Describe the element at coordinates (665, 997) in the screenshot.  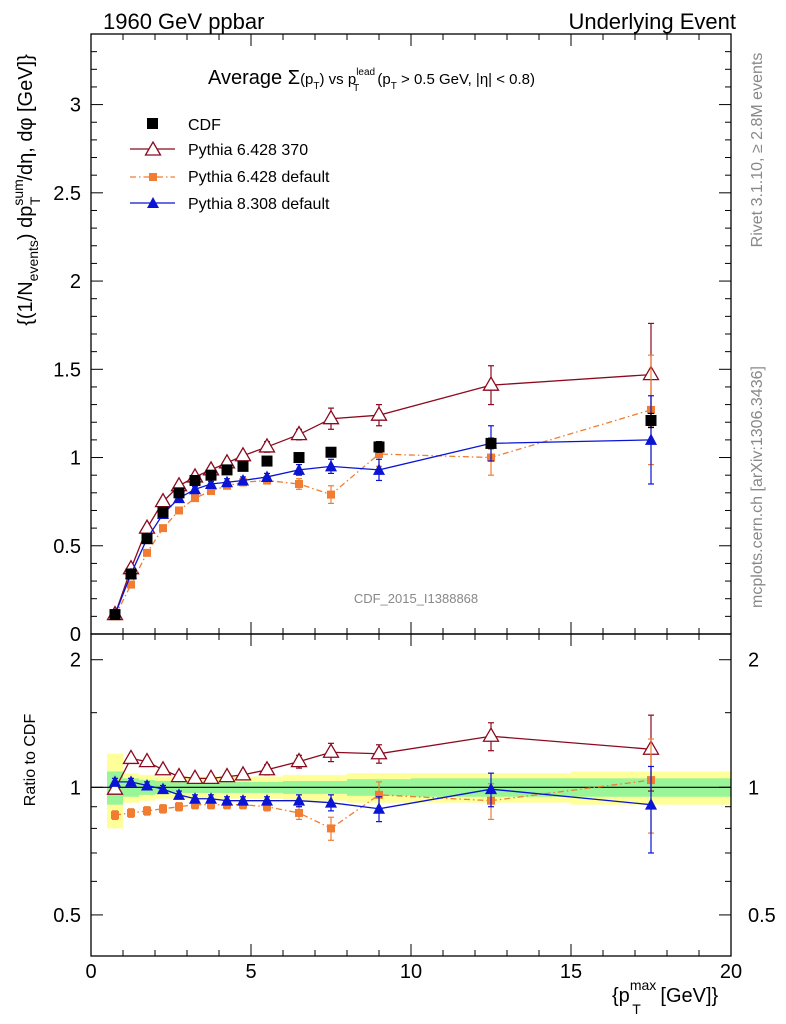
I see `x-axis-label: {pmax T [GeV]}` at that location.